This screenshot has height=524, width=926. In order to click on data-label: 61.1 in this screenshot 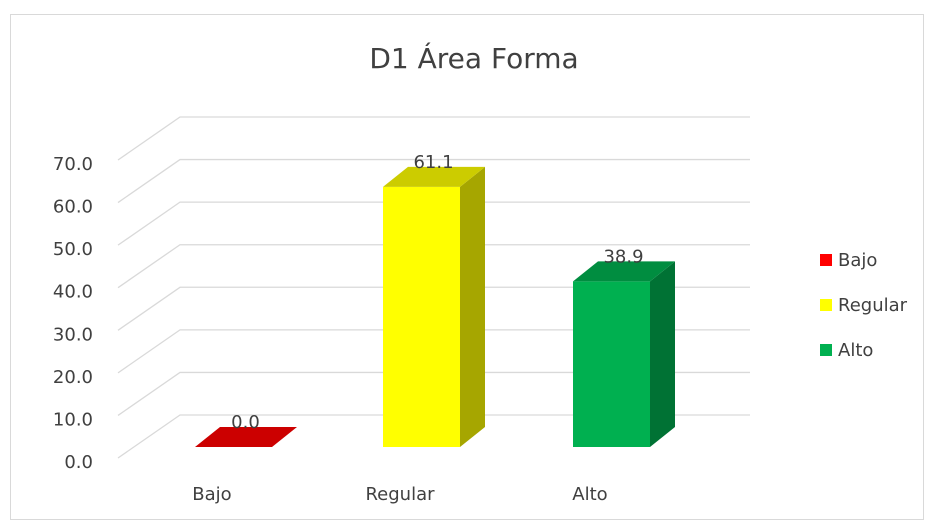, I will do `click(433, 162)`.